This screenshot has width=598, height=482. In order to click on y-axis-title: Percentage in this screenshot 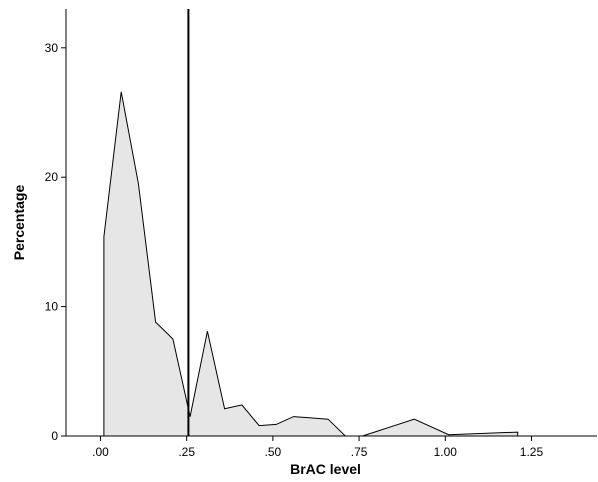, I will do `click(19, 223)`.